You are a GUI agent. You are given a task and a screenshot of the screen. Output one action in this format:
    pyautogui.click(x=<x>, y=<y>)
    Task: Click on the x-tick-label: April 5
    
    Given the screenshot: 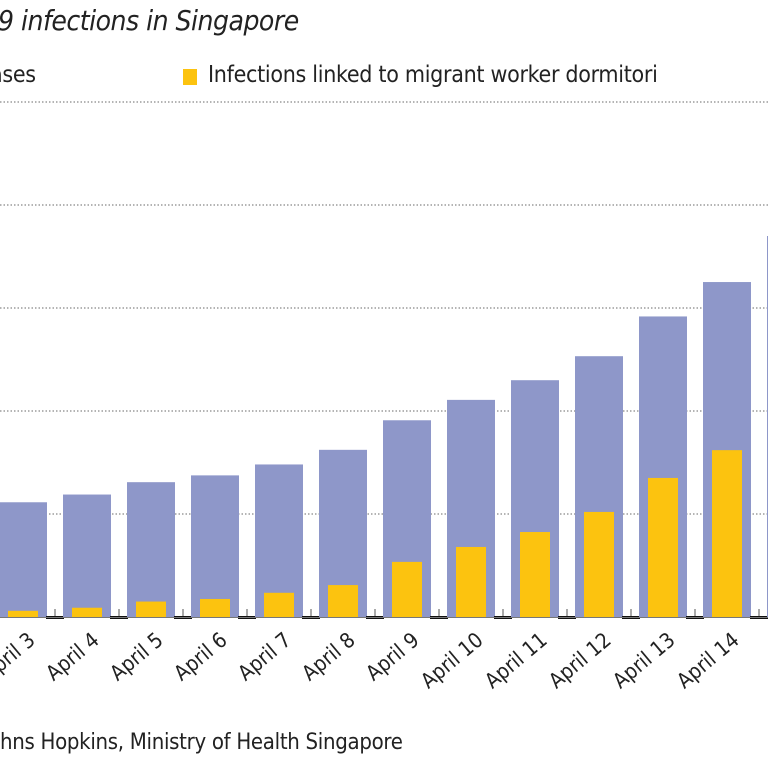 What is the action you would take?
    pyautogui.click(x=136, y=657)
    